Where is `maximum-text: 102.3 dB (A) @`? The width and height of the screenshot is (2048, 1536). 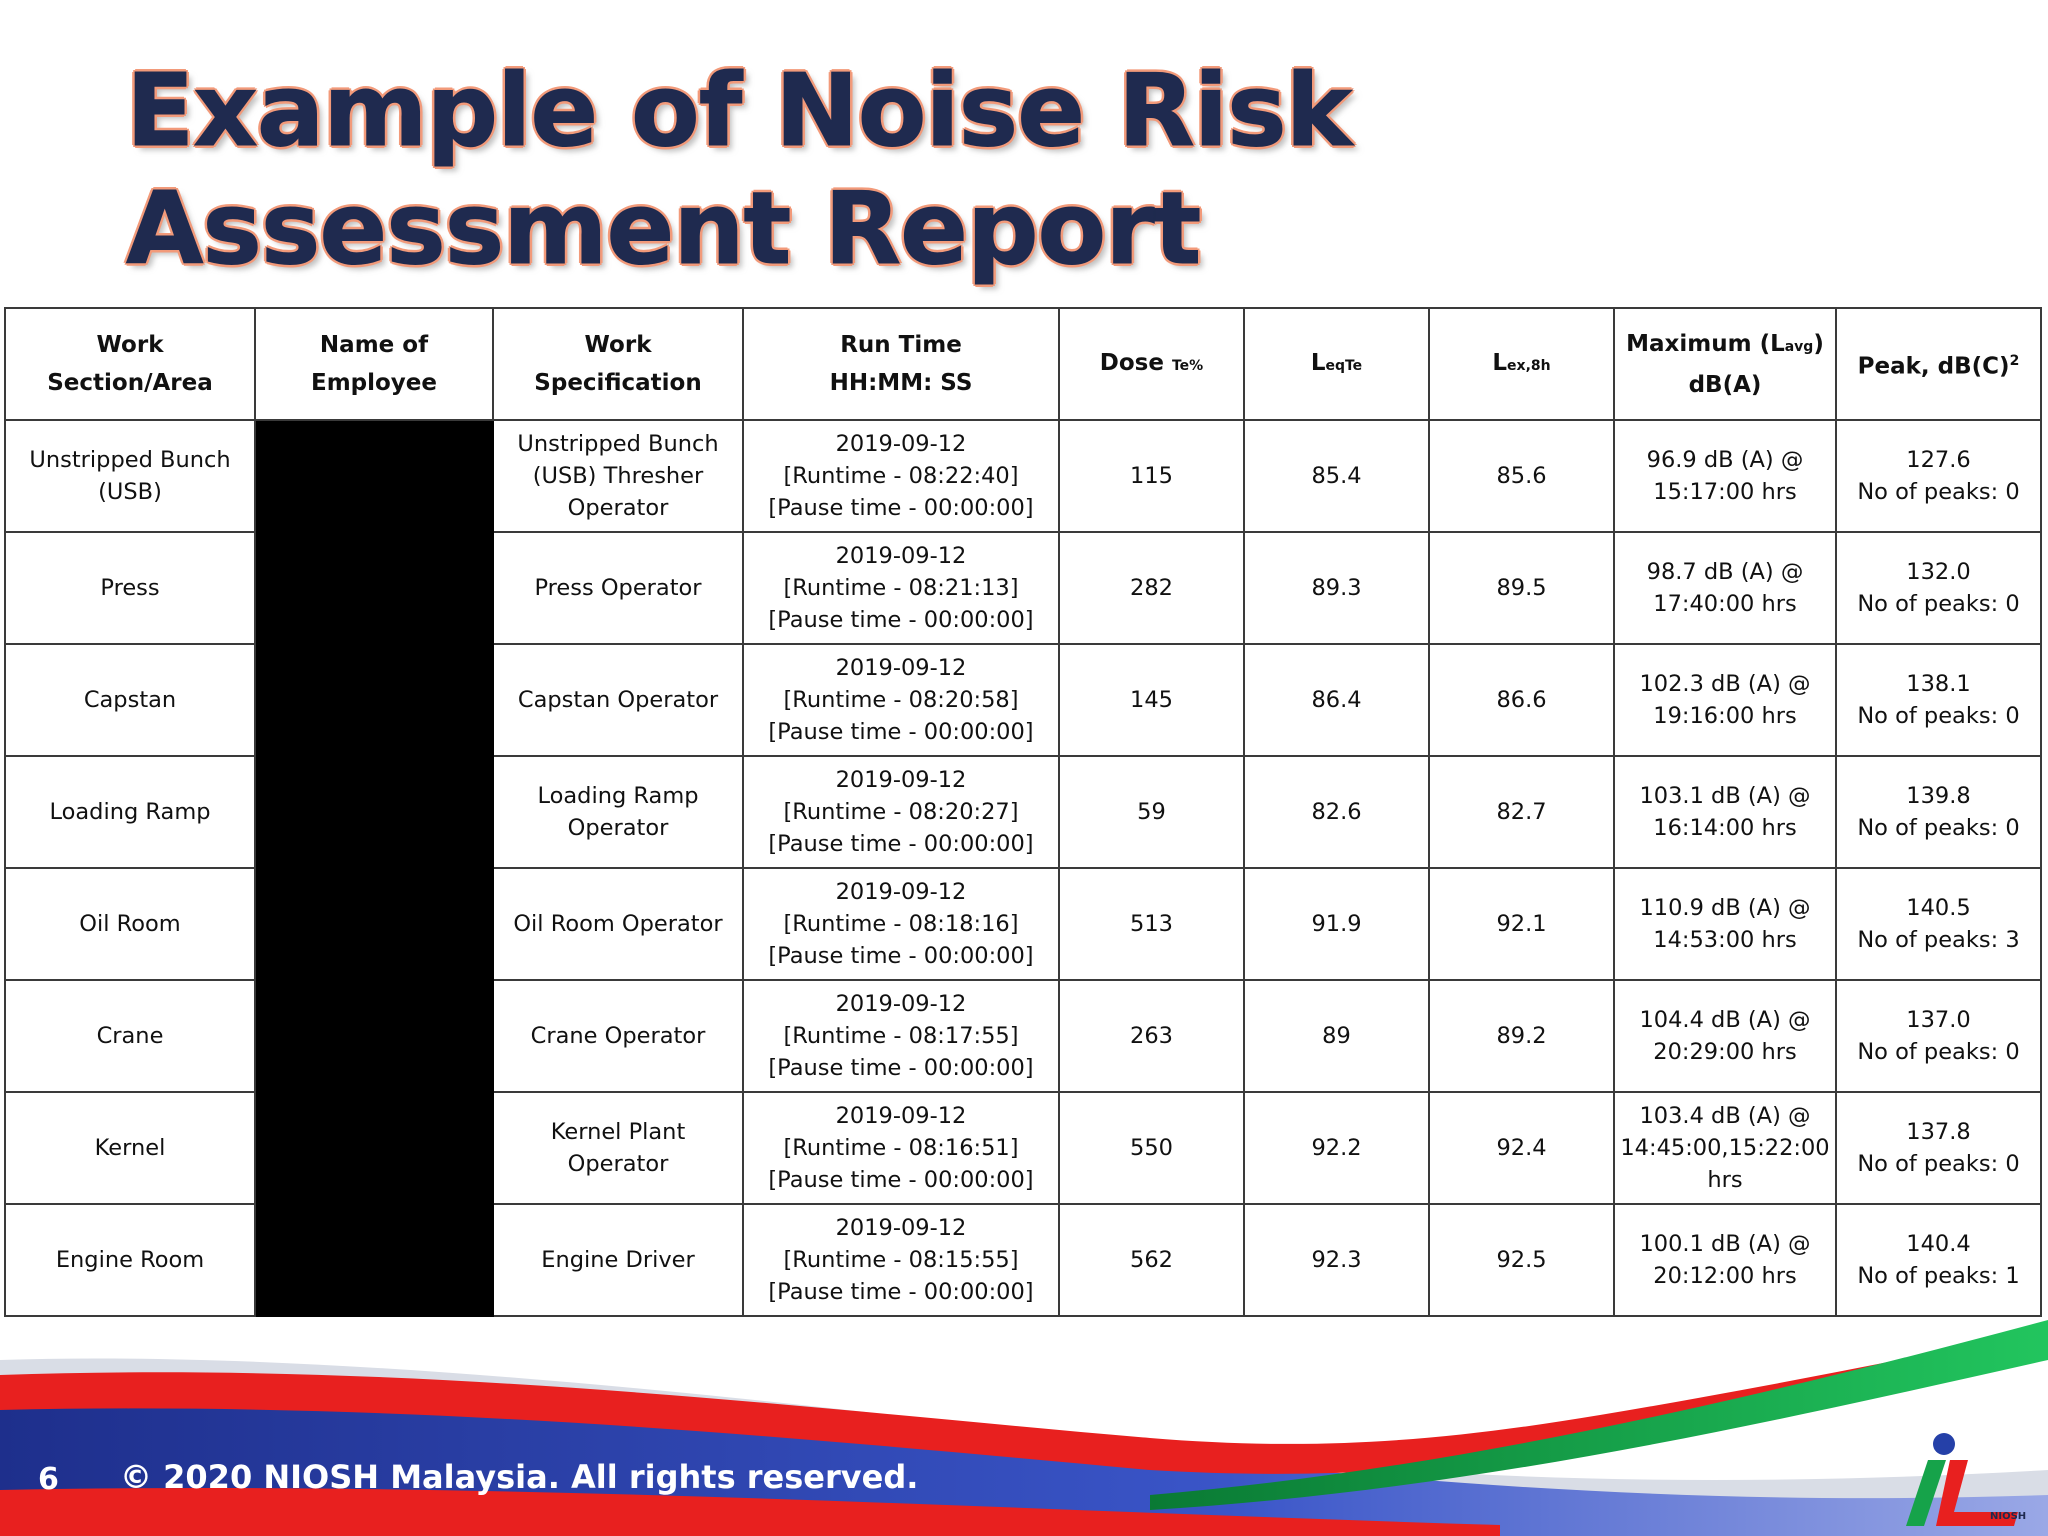 maximum-text: 102.3 dB (A) @ is located at coordinates (1725, 684).